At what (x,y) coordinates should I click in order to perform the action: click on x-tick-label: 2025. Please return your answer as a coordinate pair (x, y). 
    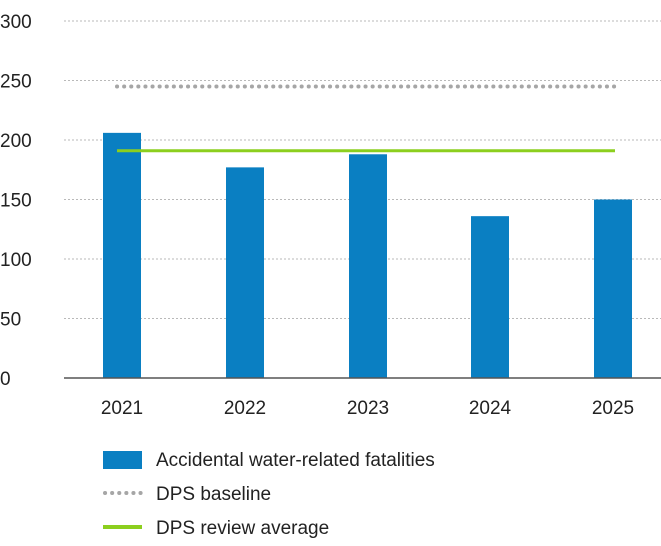
    Looking at the image, I should click on (613, 408).